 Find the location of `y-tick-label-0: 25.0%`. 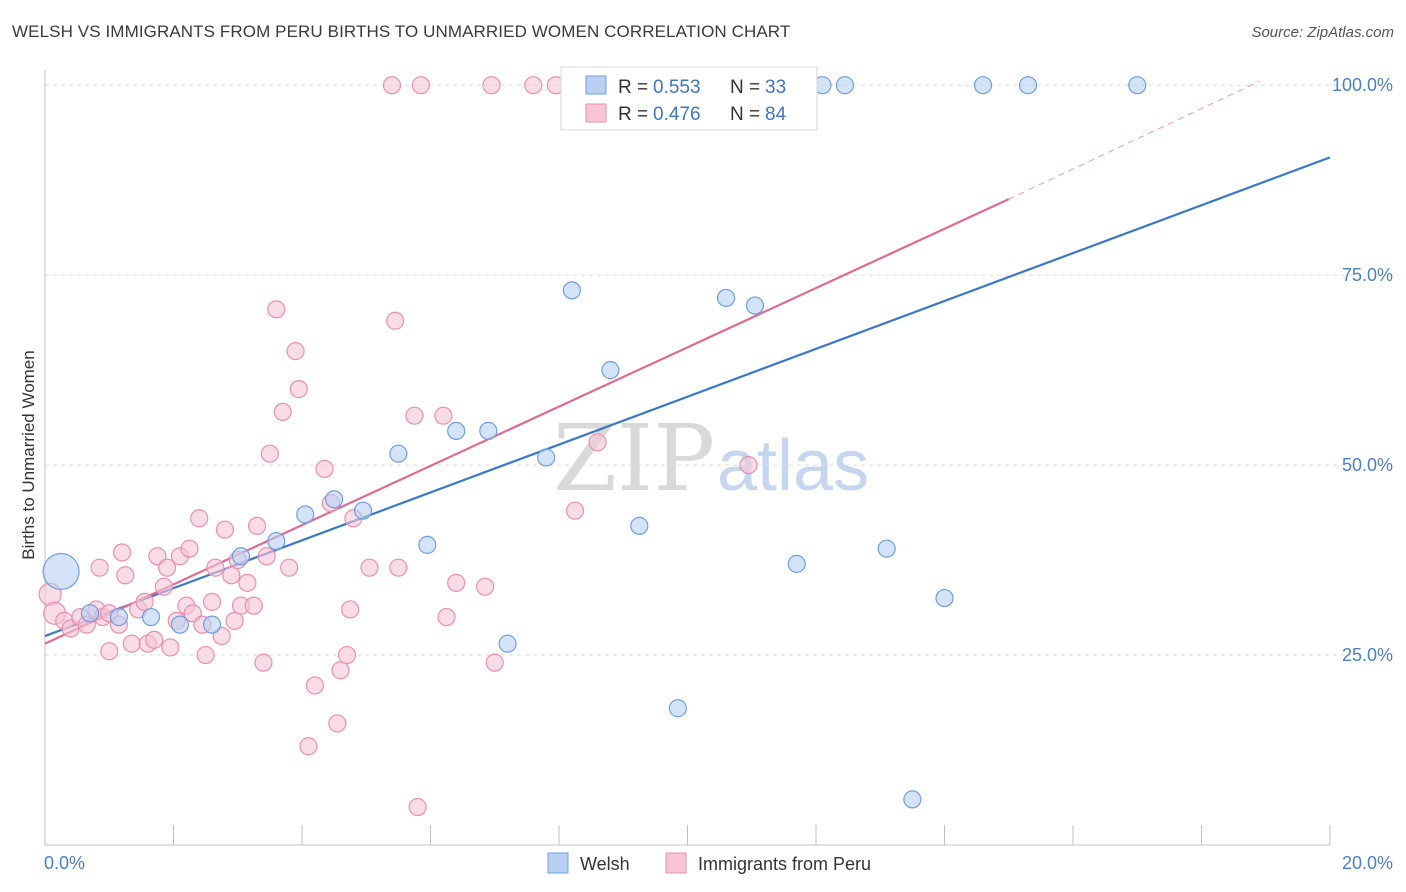

y-tick-label-0: 25.0% is located at coordinates (1367, 655).